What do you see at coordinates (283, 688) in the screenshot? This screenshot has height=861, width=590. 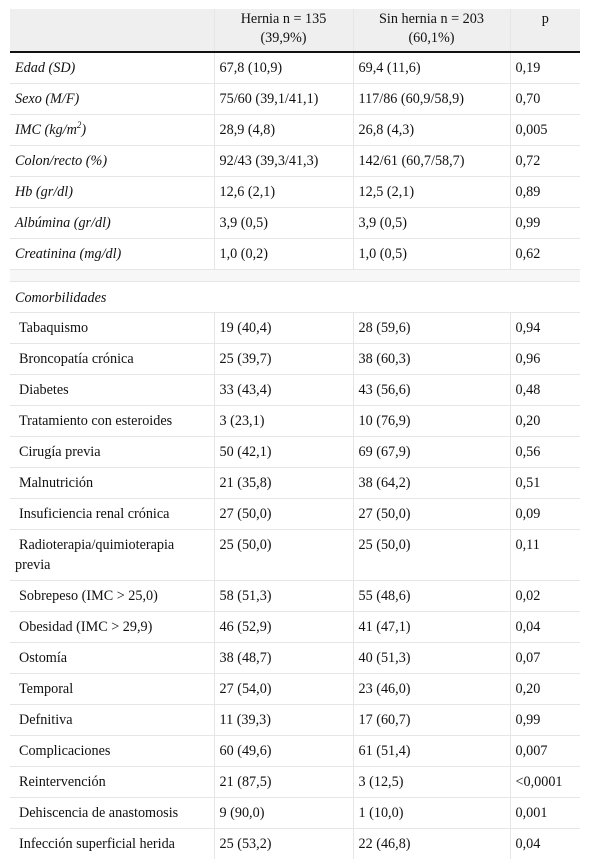 I see `hernia-value: 27 (54,0)` at bounding box center [283, 688].